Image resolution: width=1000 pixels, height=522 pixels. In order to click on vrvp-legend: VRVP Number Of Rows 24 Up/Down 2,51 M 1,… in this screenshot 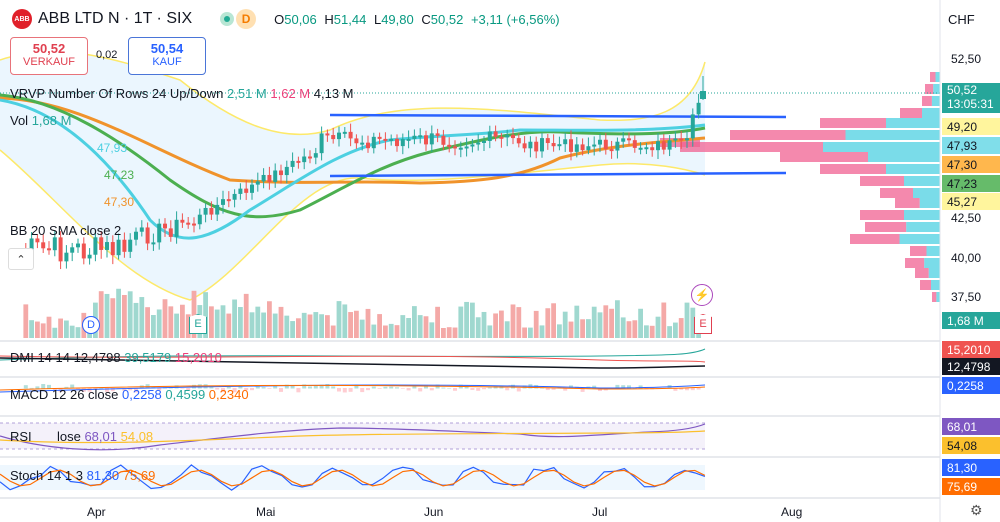, I will do `click(182, 93)`.